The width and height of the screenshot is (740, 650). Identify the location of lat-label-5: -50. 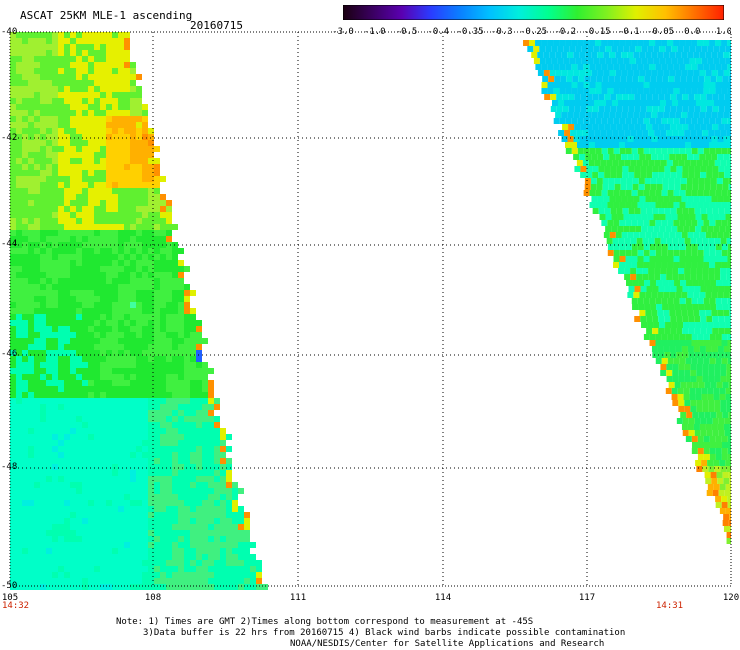
(9, 586).